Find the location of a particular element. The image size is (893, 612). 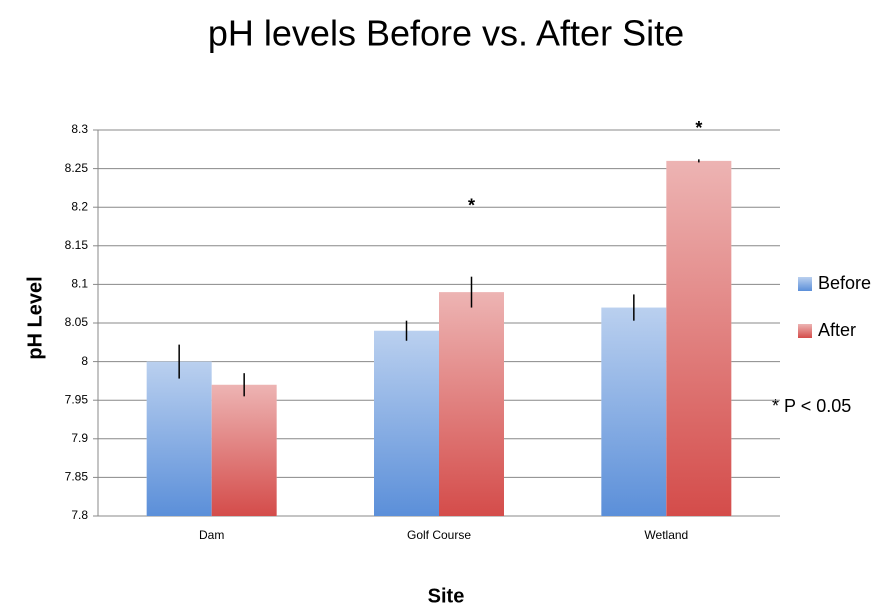

y-tick-label: 7.8 is located at coordinates (79, 515).